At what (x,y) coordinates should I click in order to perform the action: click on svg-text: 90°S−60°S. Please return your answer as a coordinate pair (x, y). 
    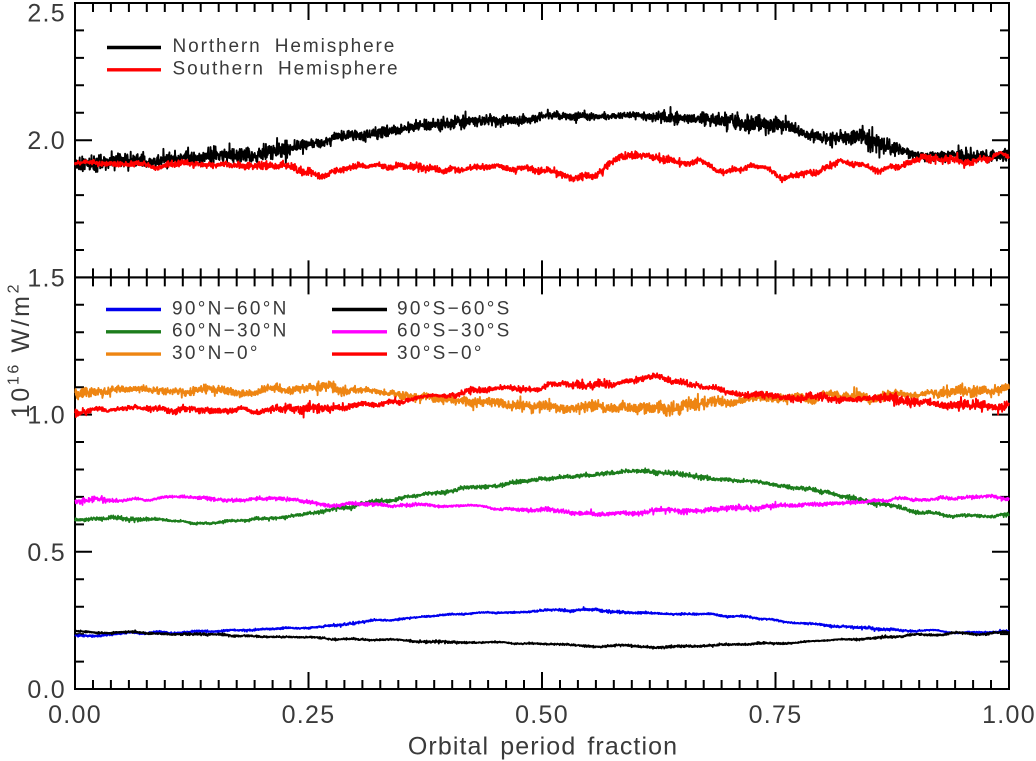
    Looking at the image, I should click on (454, 308).